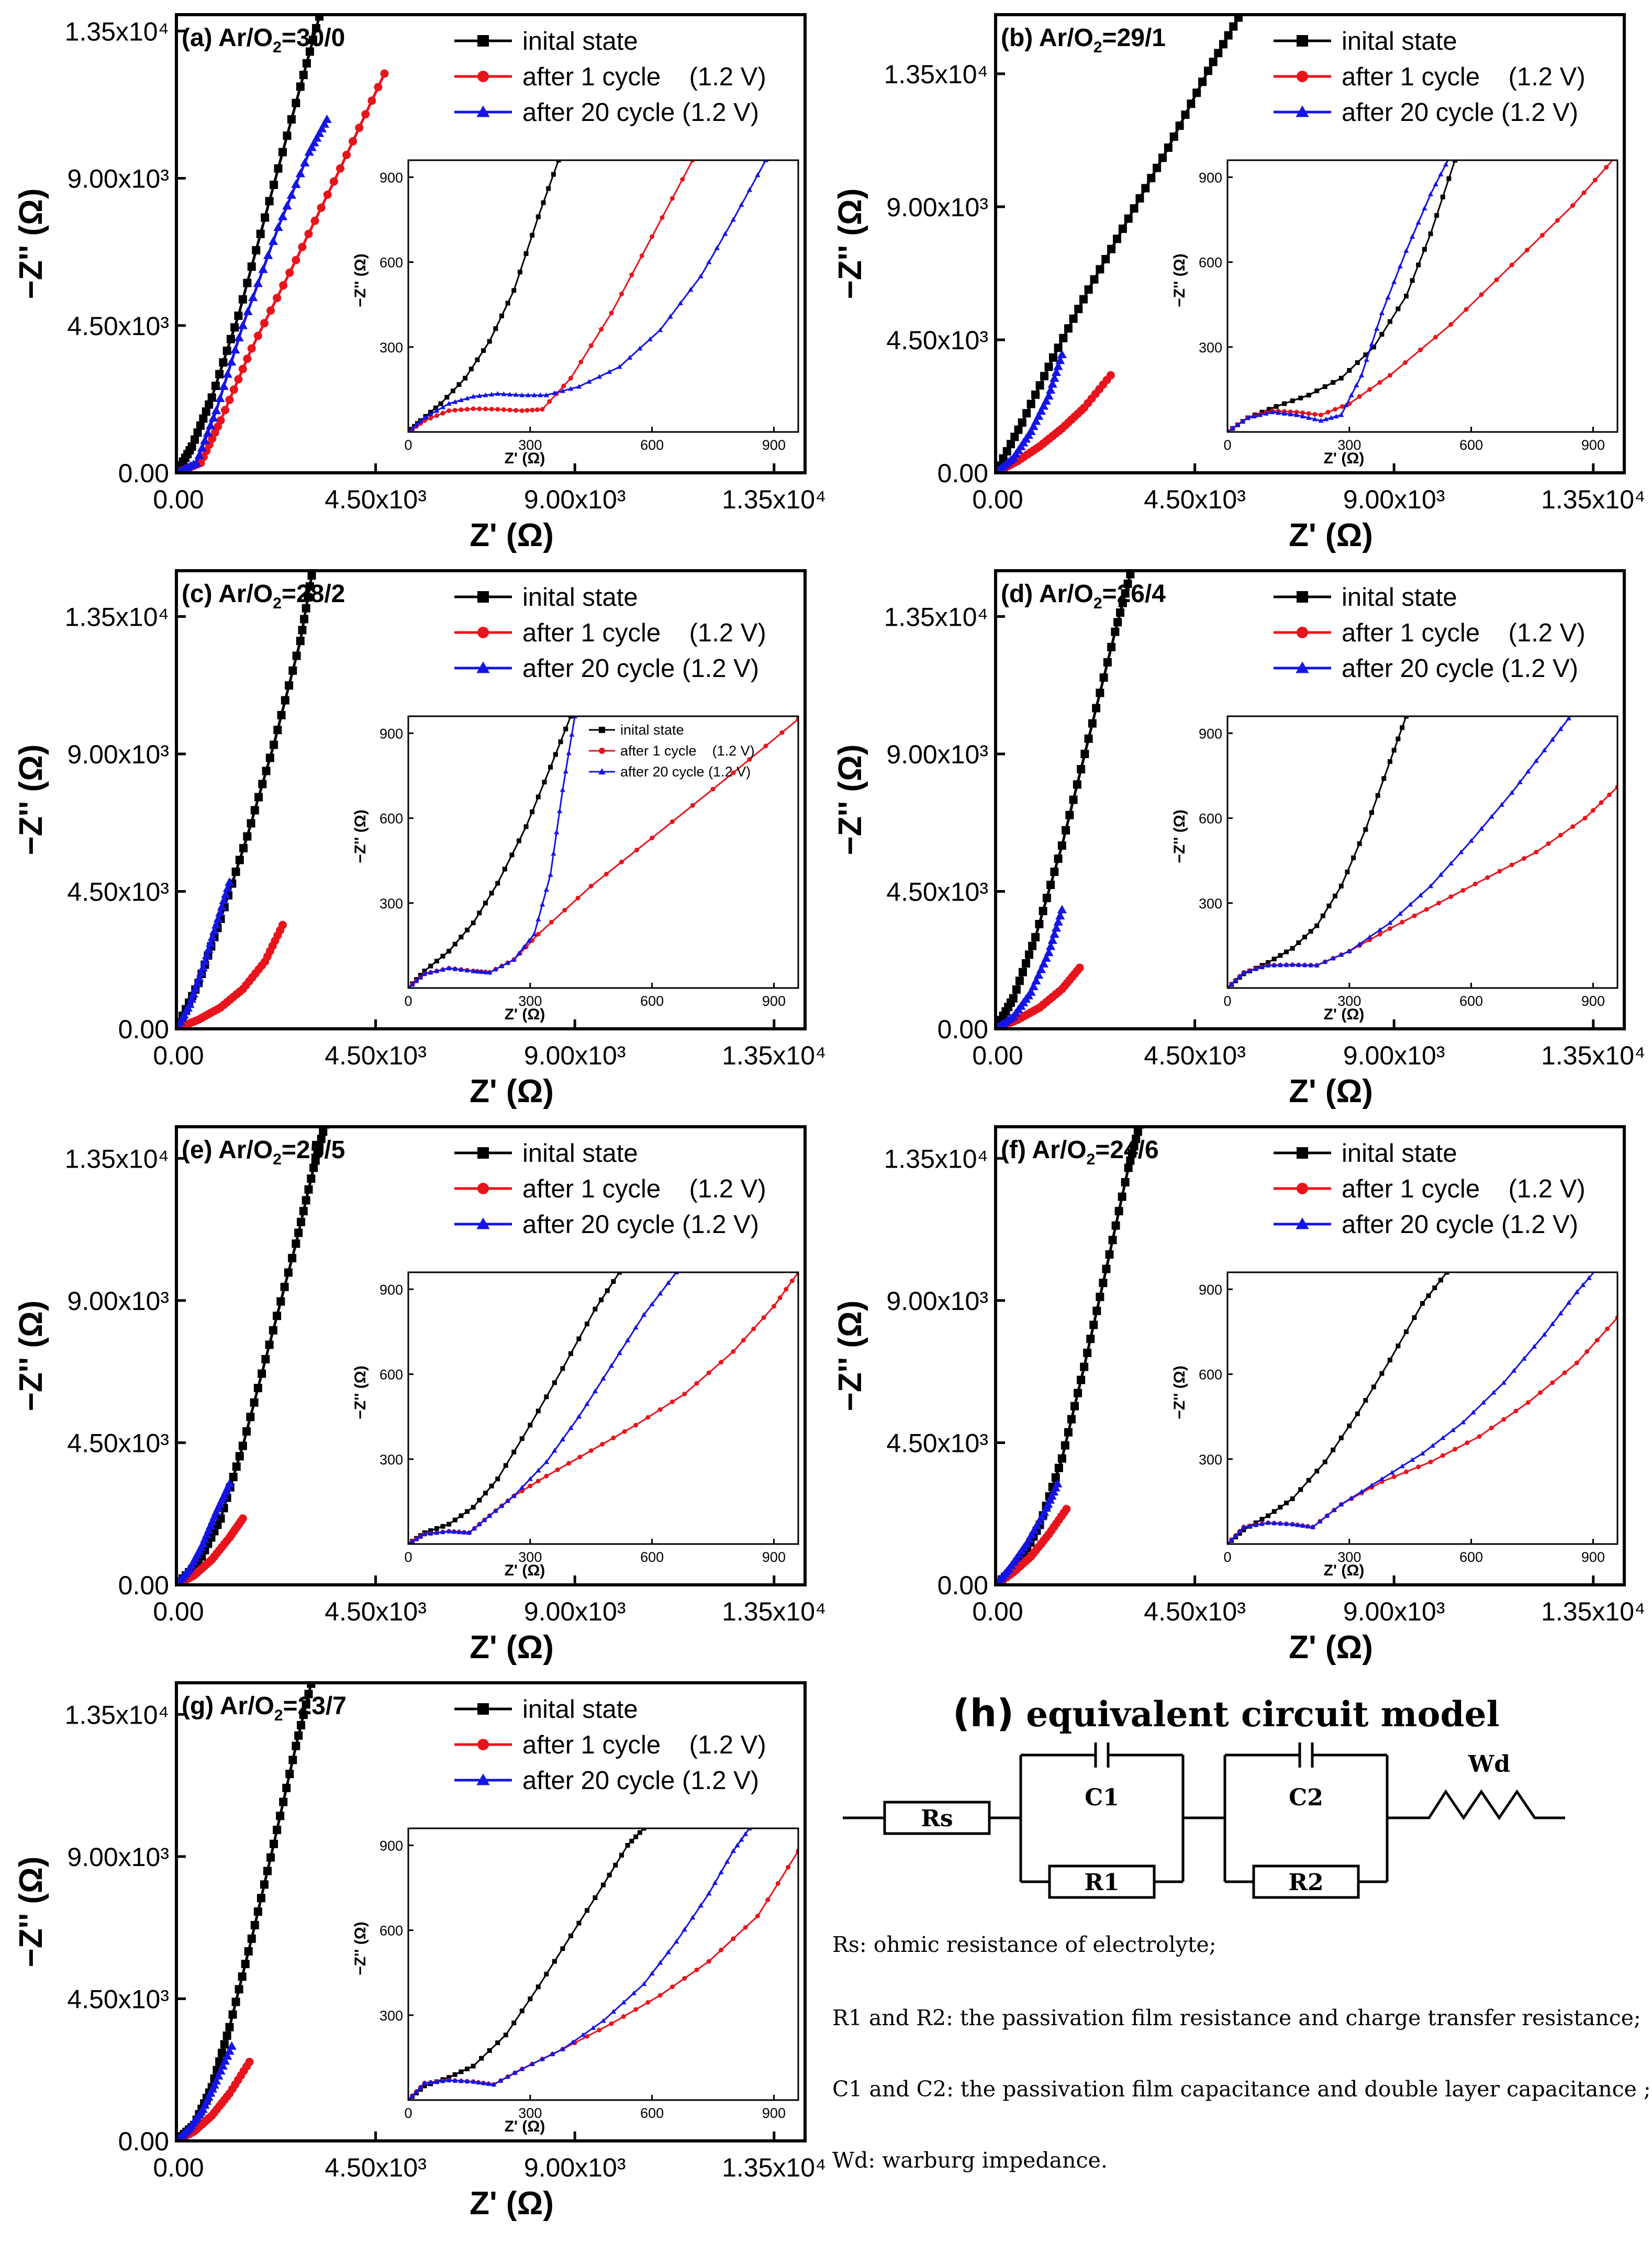 The height and width of the screenshot is (2254, 1652). I want to click on legend-label: inital state, so click(1399, 41).